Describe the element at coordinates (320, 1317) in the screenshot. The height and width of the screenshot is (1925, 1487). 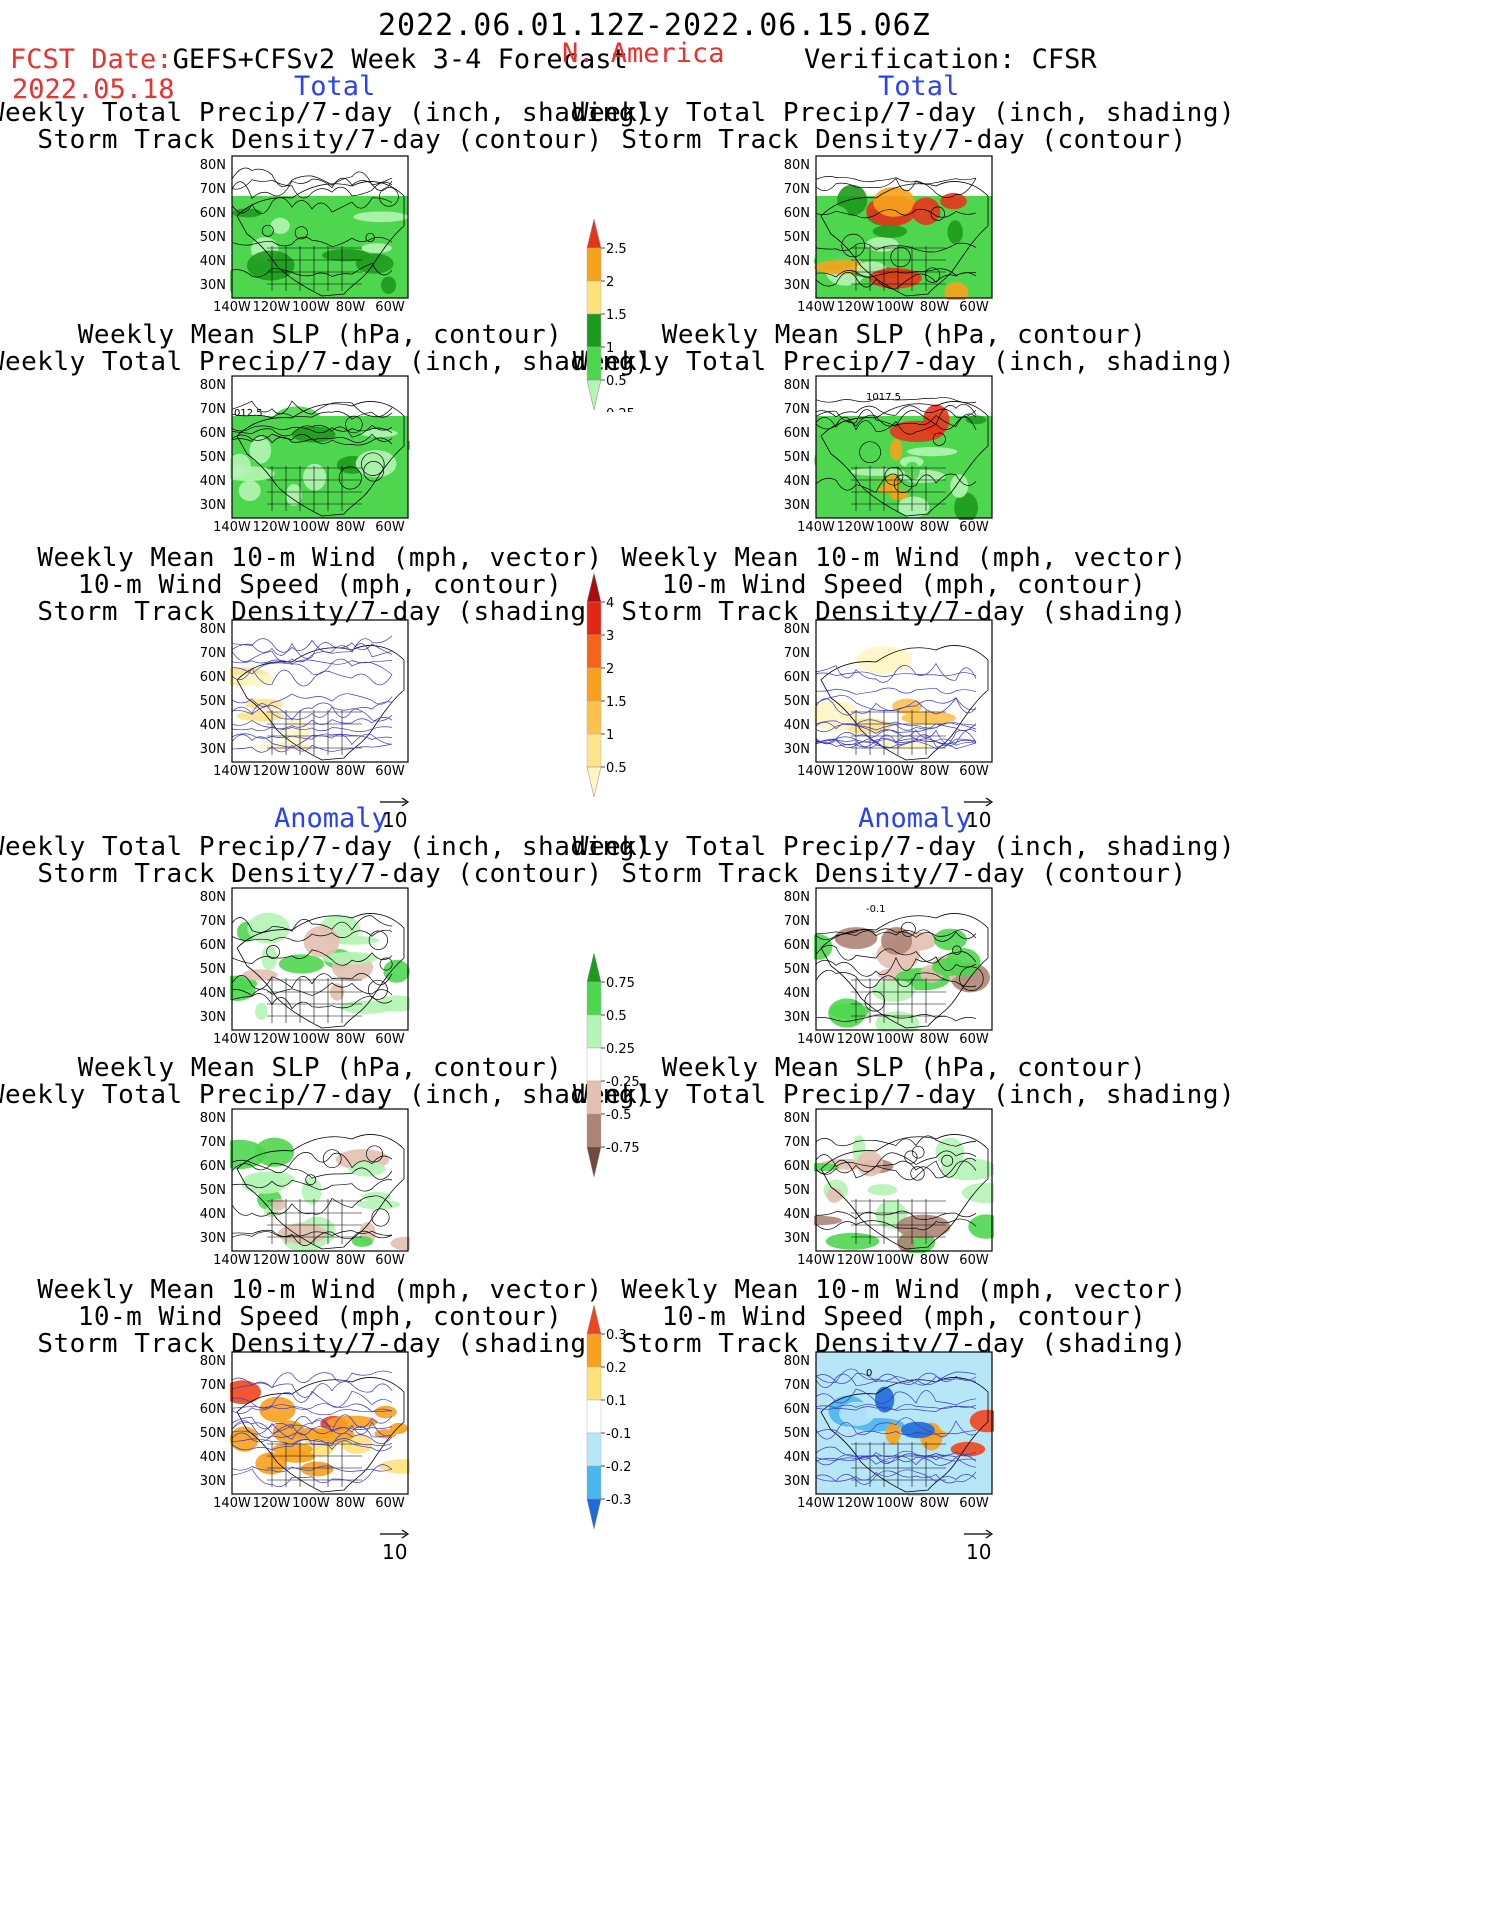
I see `panel-title-line: 10-m Wind Speed (mph, contour)` at that location.